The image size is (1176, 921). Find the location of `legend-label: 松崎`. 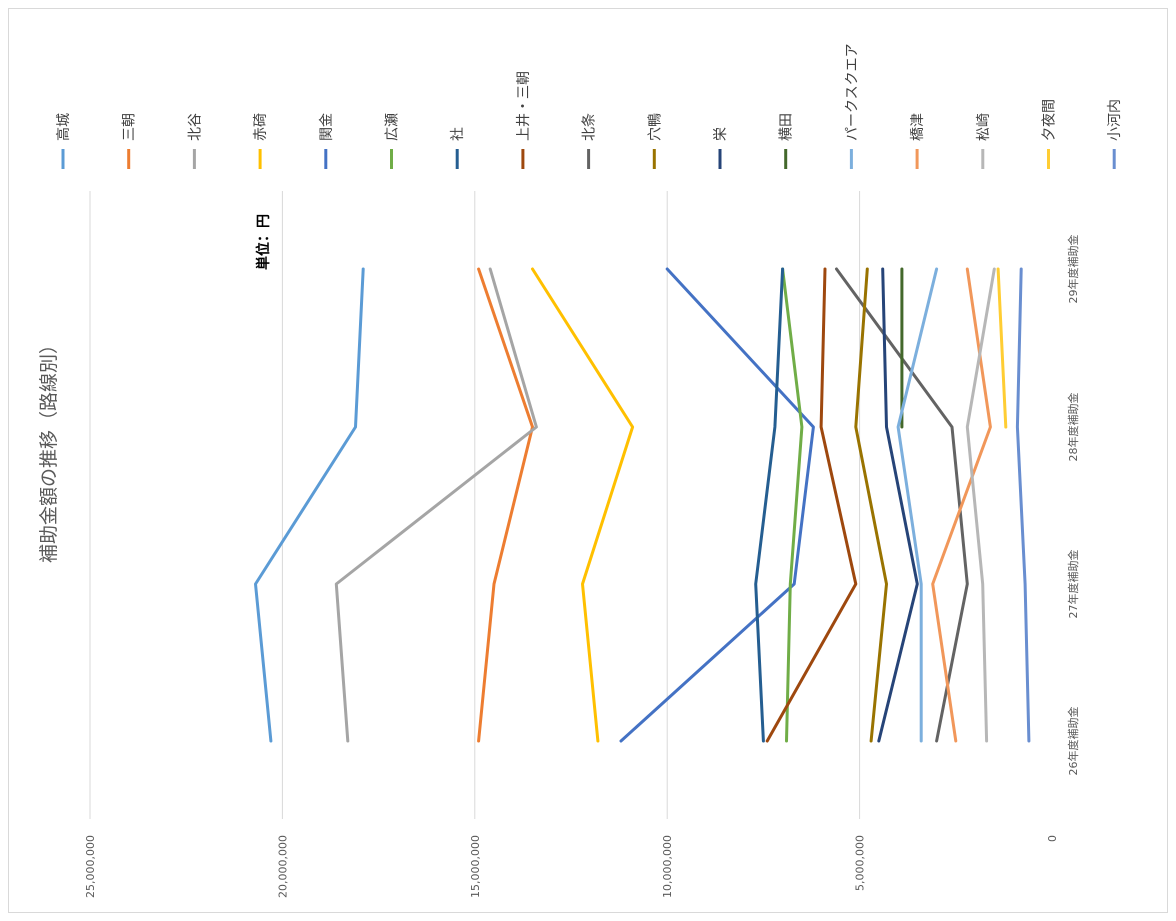

legend-label: 松崎 is located at coordinates (984, 127).